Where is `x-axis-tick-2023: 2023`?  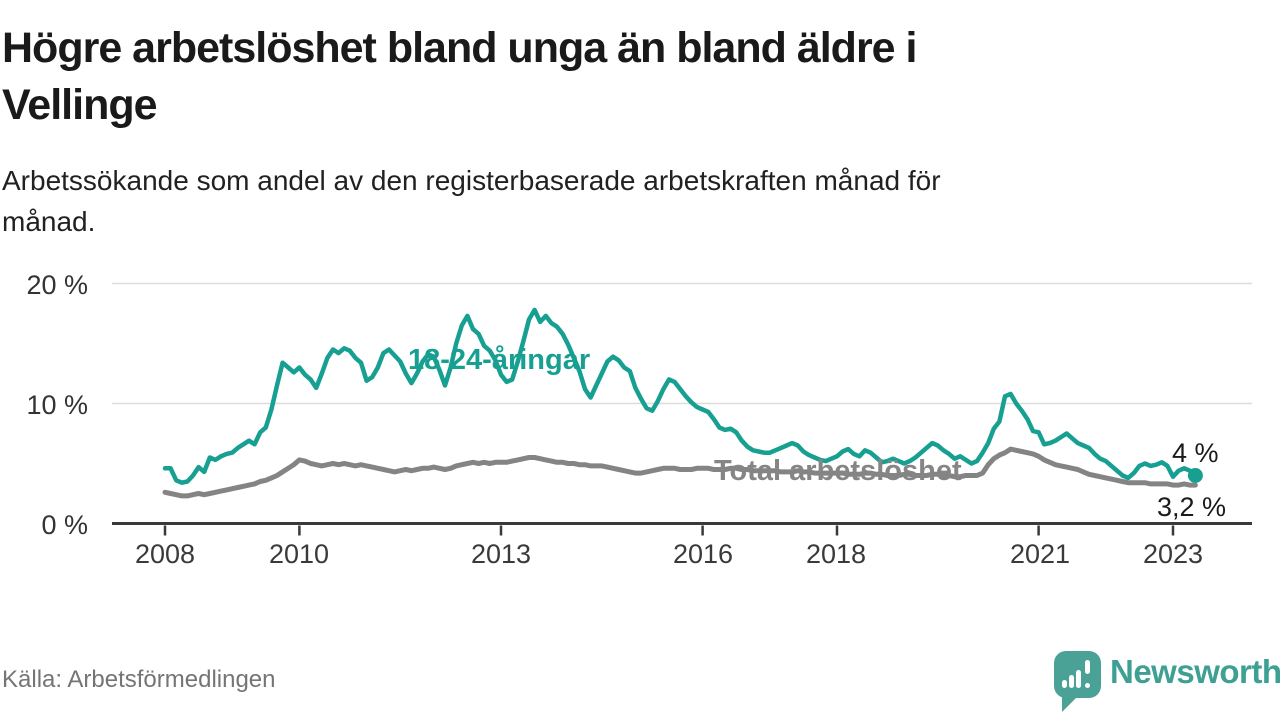
x-axis-tick-2023: 2023 is located at coordinates (1173, 554).